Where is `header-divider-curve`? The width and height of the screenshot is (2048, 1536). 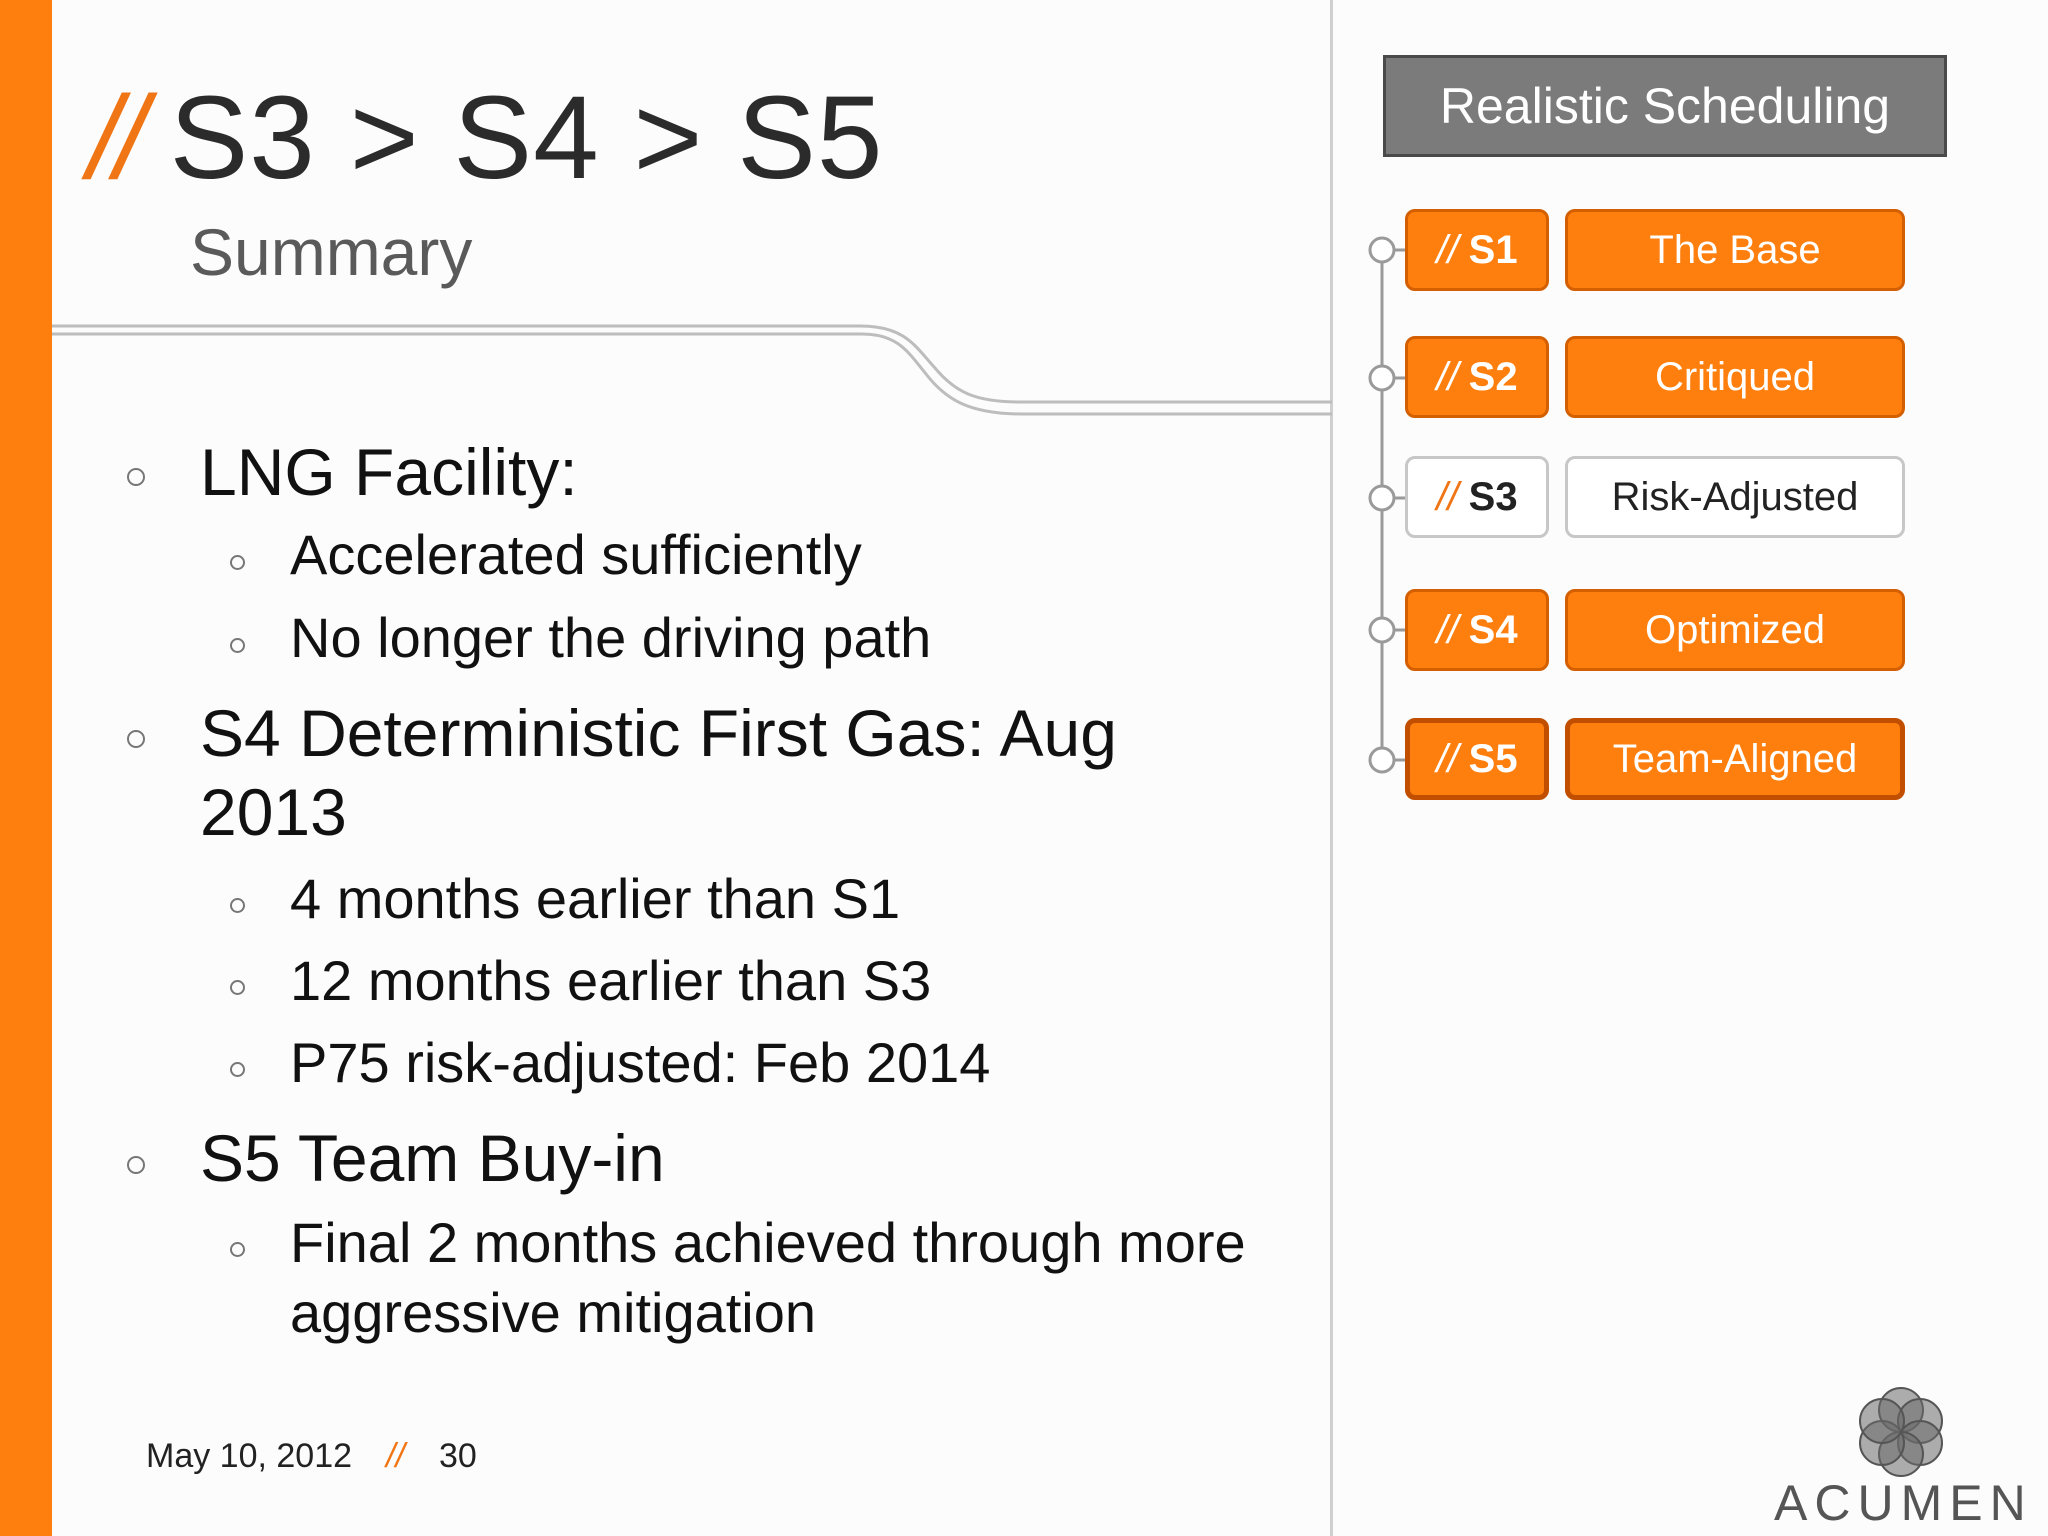 header-divider-curve is located at coordinates (692, 370).